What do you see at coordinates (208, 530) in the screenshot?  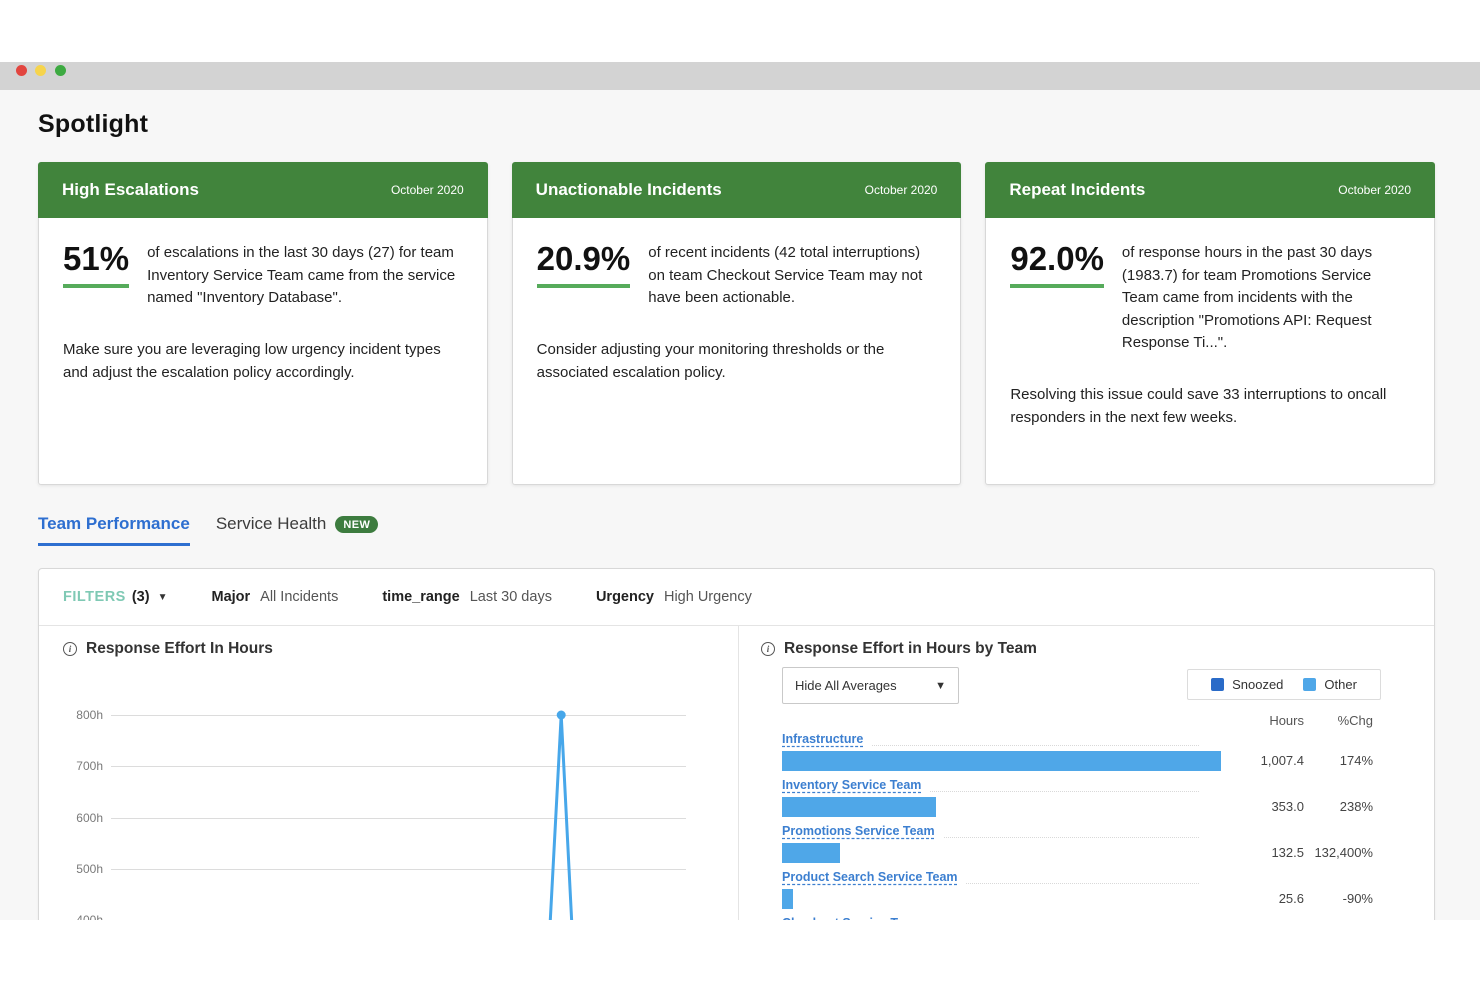 I see `analytics-tabs: Team Performance Service Health NEW` at bounding box center [208, 530].